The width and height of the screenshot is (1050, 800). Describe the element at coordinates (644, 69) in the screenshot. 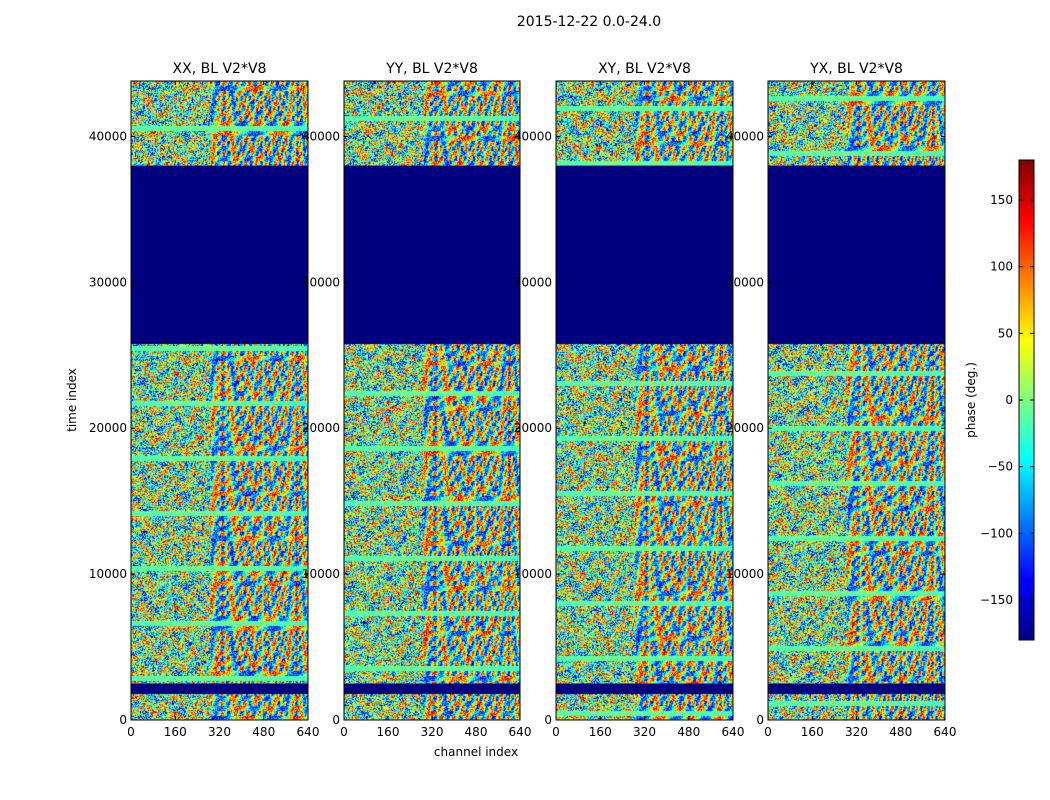

I see `subplot-title-xy: XY, BL V2*V8` at that location.